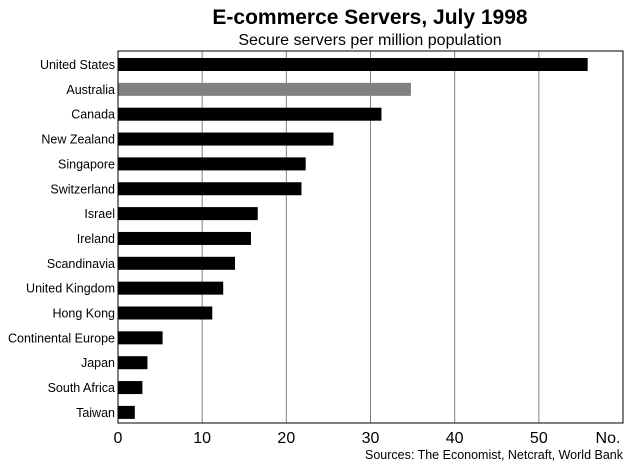 The height and width of the screenshot is (465, 630). What do you see at coordinates (371, 438) in the screenshot?
I see `x-tick-label: 30` at bounding box center [371, 438].